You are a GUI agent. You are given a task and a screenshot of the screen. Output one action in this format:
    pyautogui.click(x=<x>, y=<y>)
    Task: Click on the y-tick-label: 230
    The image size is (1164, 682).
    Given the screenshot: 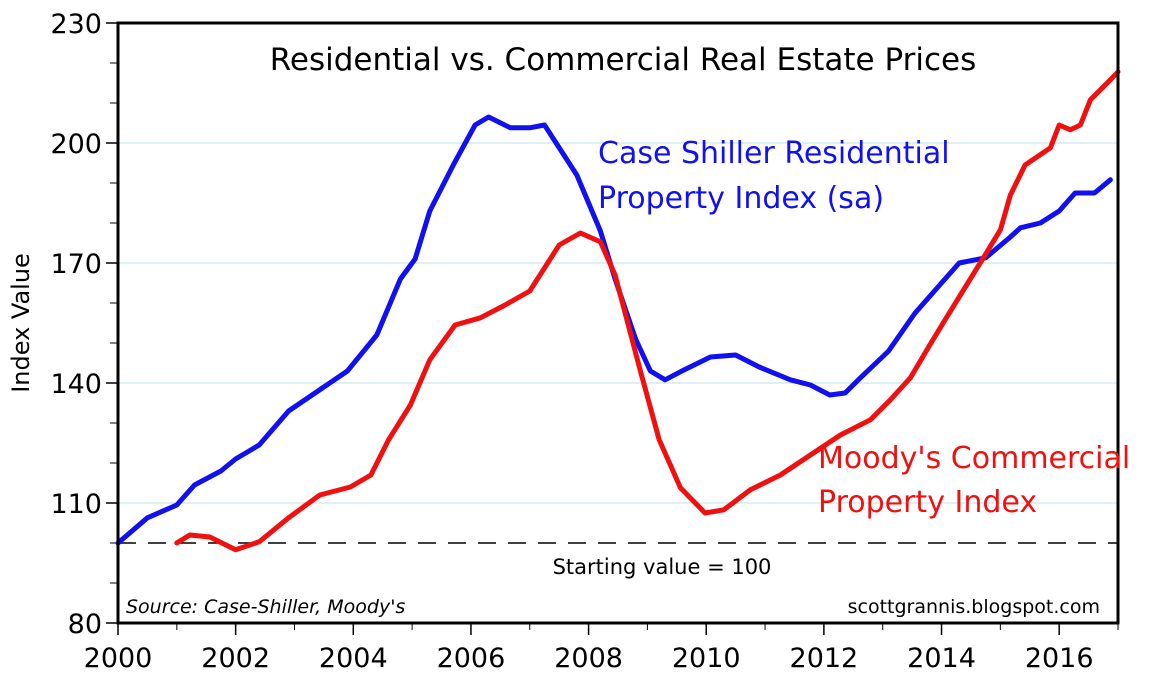 What is the action you would take?
    pyautogui.click(x=76, y=24)
    